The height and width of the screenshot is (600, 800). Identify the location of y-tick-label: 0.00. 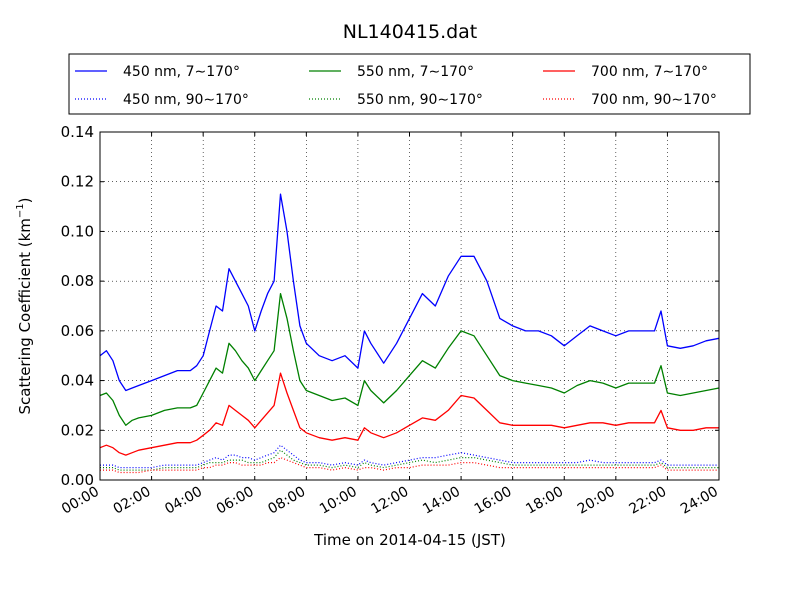
(77, 480).